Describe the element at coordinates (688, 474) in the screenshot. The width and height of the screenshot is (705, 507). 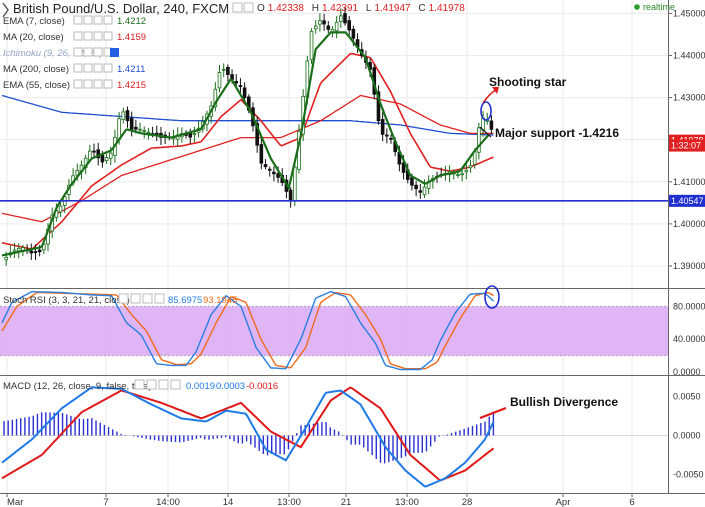
I see `macd-tick-label: -0.0050` at that location.